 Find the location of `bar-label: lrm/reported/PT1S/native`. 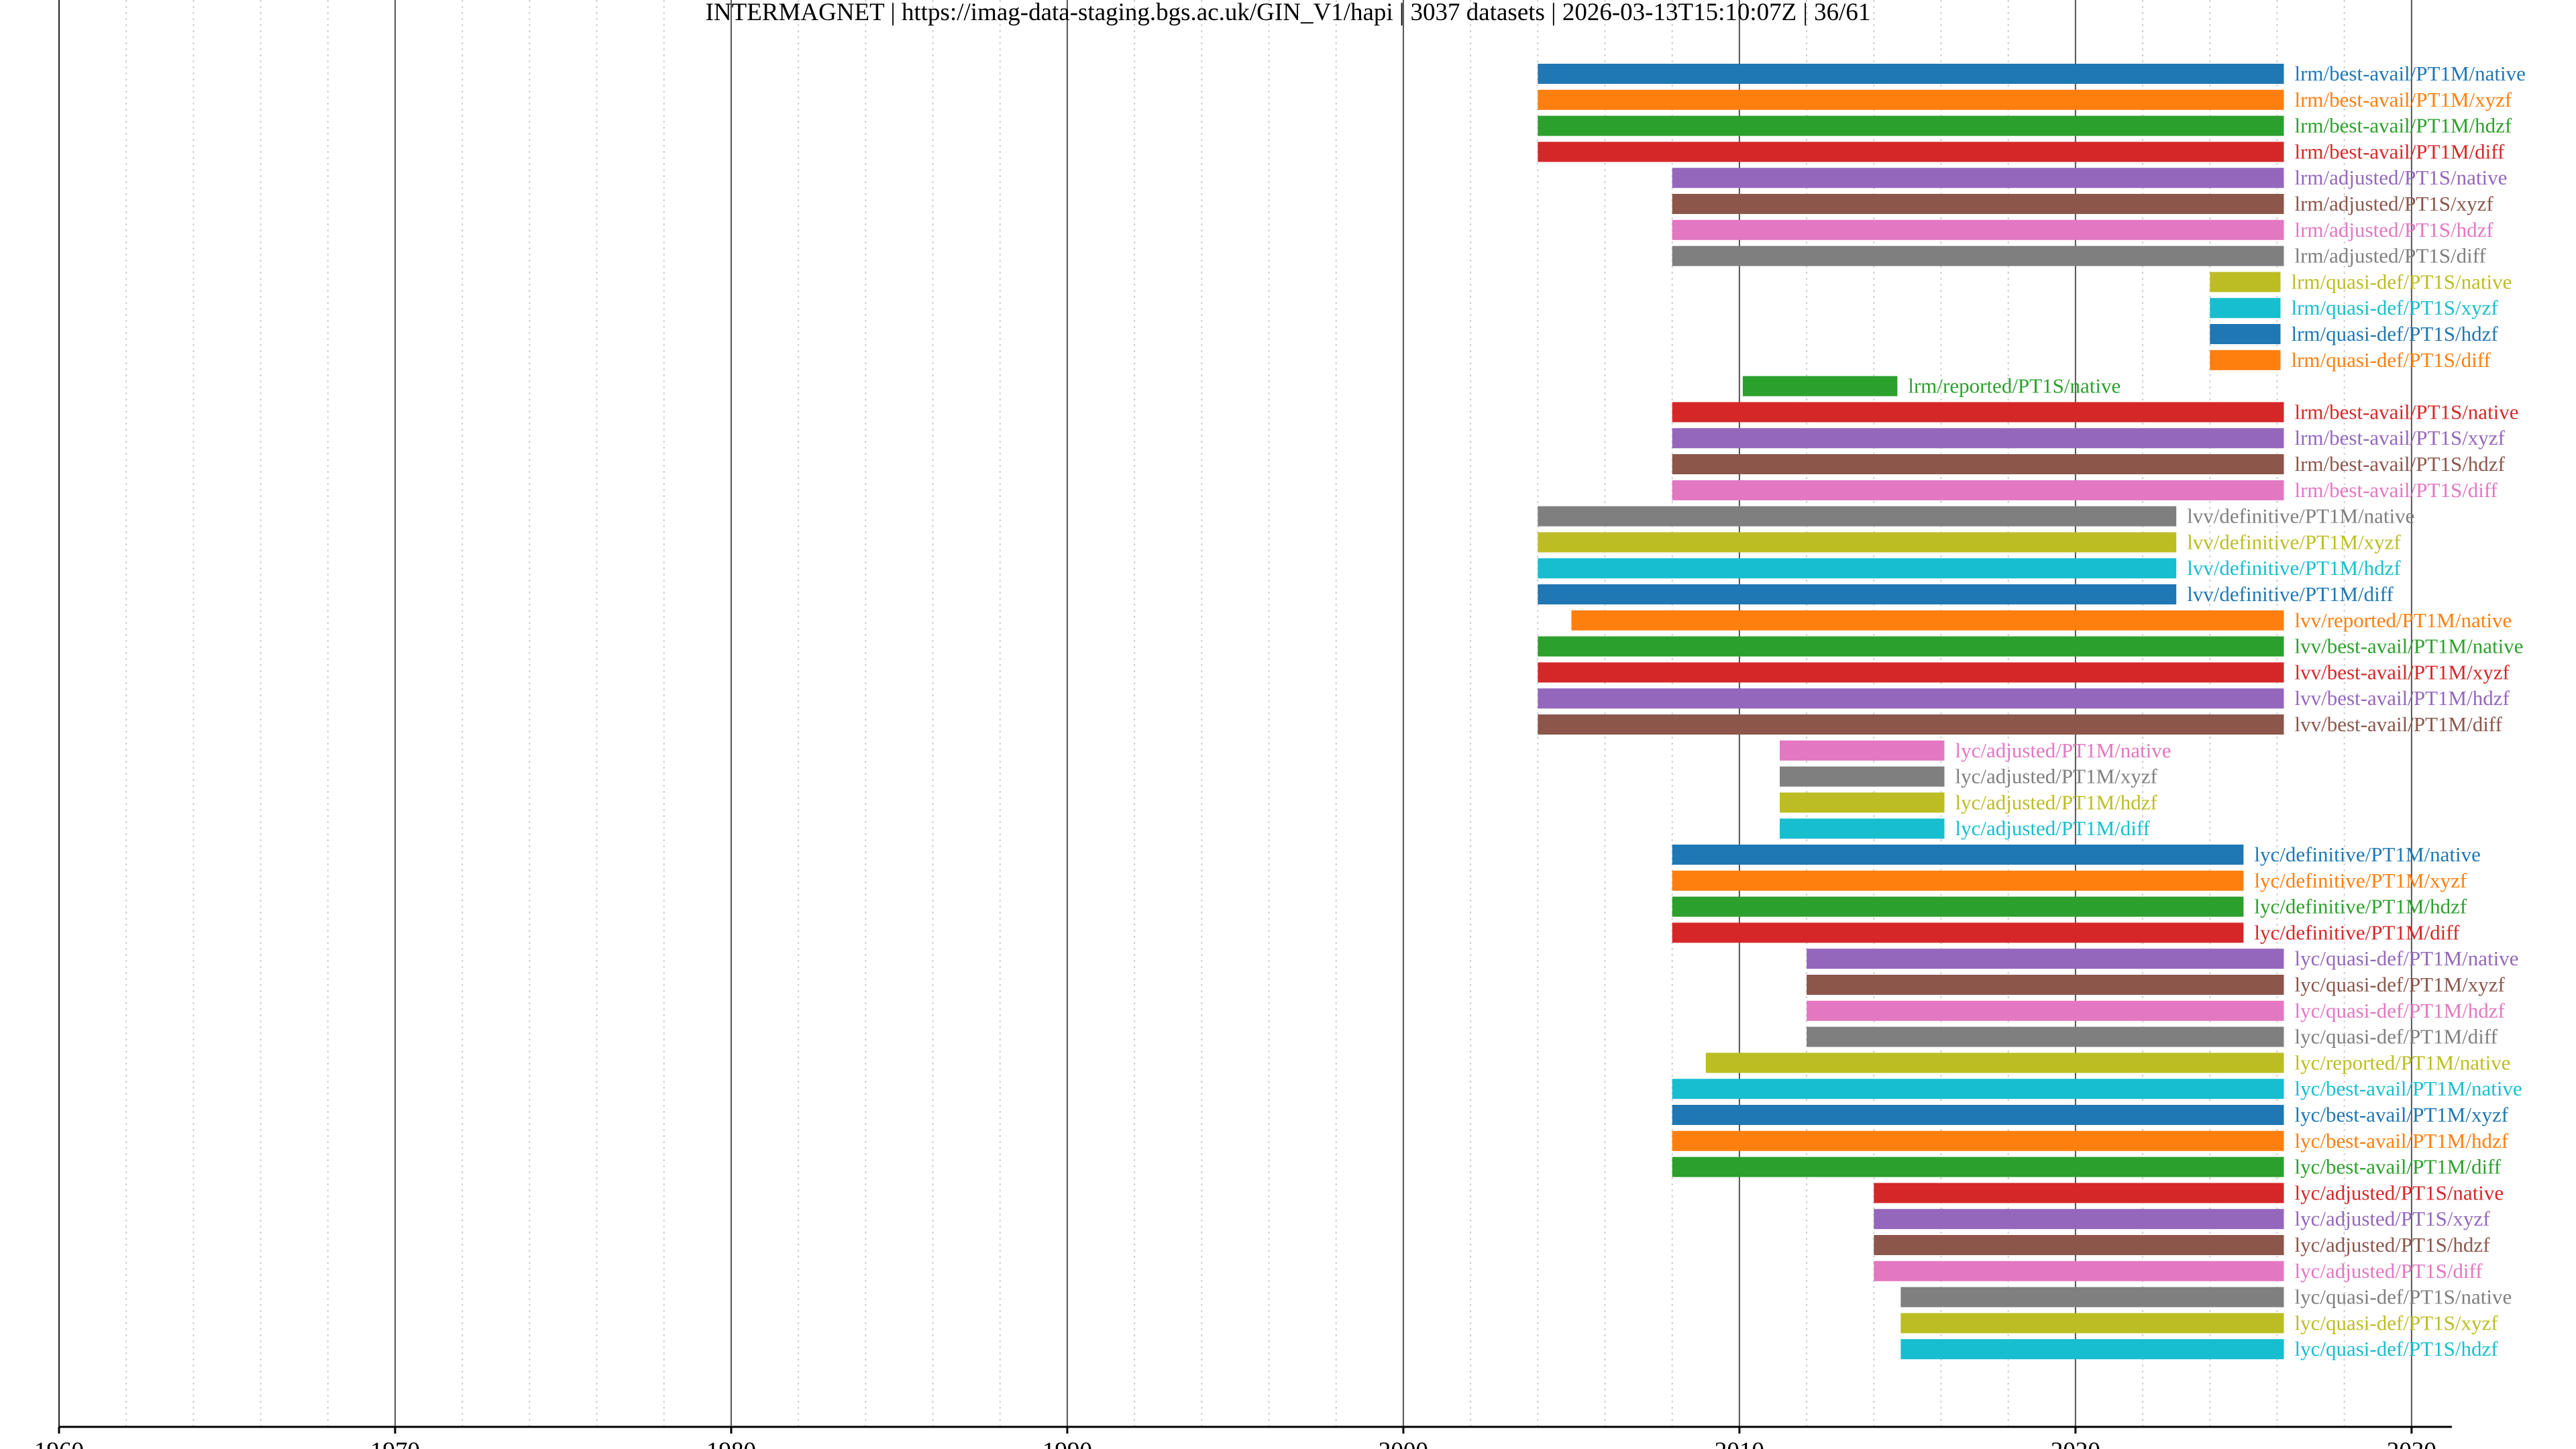

bar-label: lrm/reported/PT1S/native is located at coordinates (2014, 386).